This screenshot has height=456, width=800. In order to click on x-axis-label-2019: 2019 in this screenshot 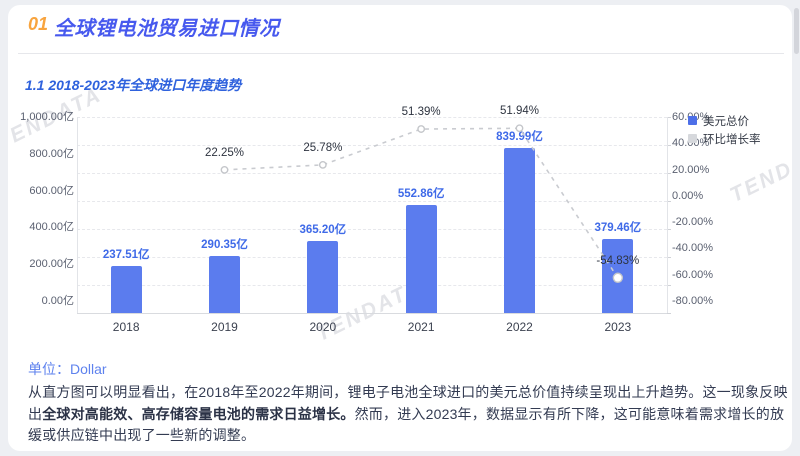, I will do `click(224, 327)`.